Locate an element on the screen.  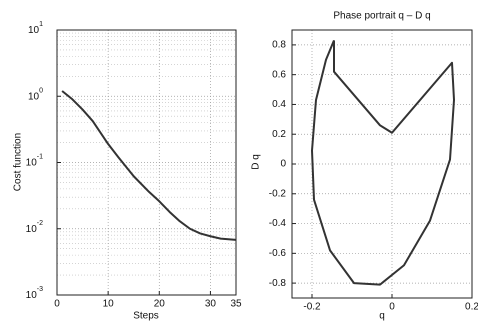
y-tick-label: 0.4 is located at coordinates (279, 104).